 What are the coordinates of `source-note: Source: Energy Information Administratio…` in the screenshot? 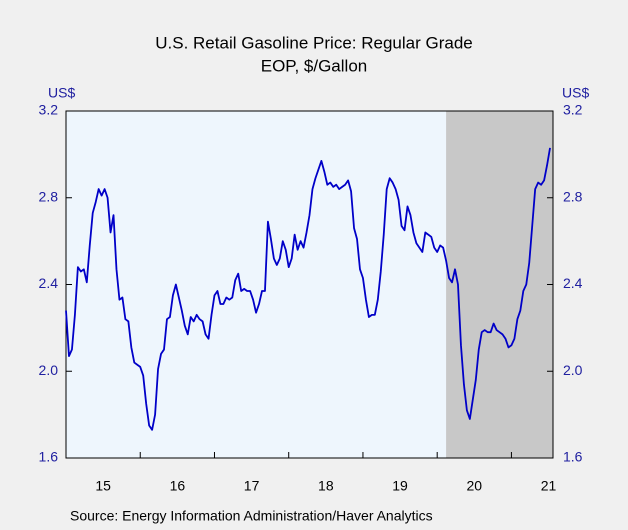 It's located at (251, 516).